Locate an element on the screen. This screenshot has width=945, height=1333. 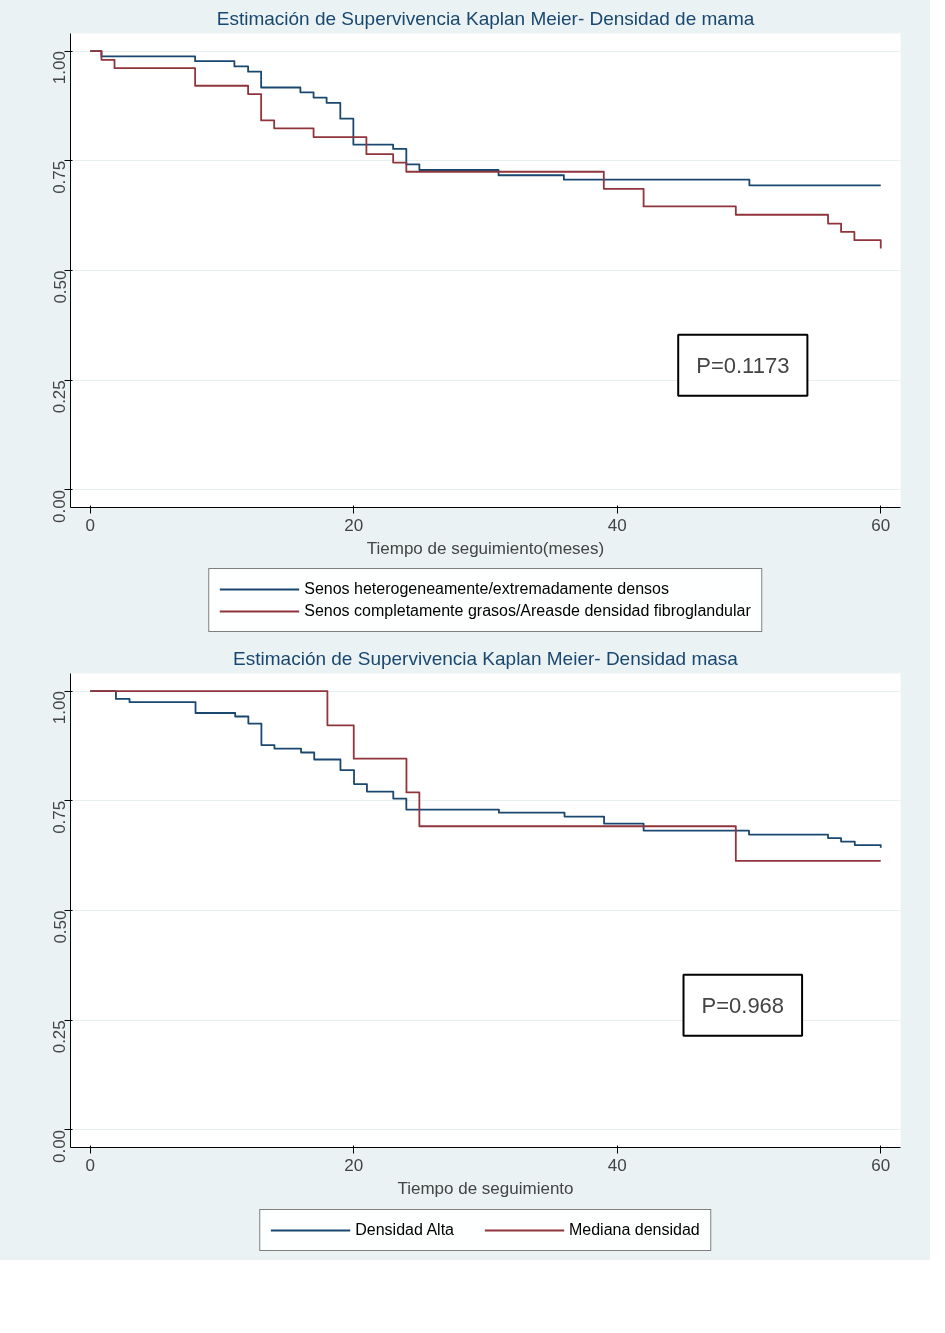
x-axis-title: Tiempo de seguimiento is located at coordinates (485, 1188).